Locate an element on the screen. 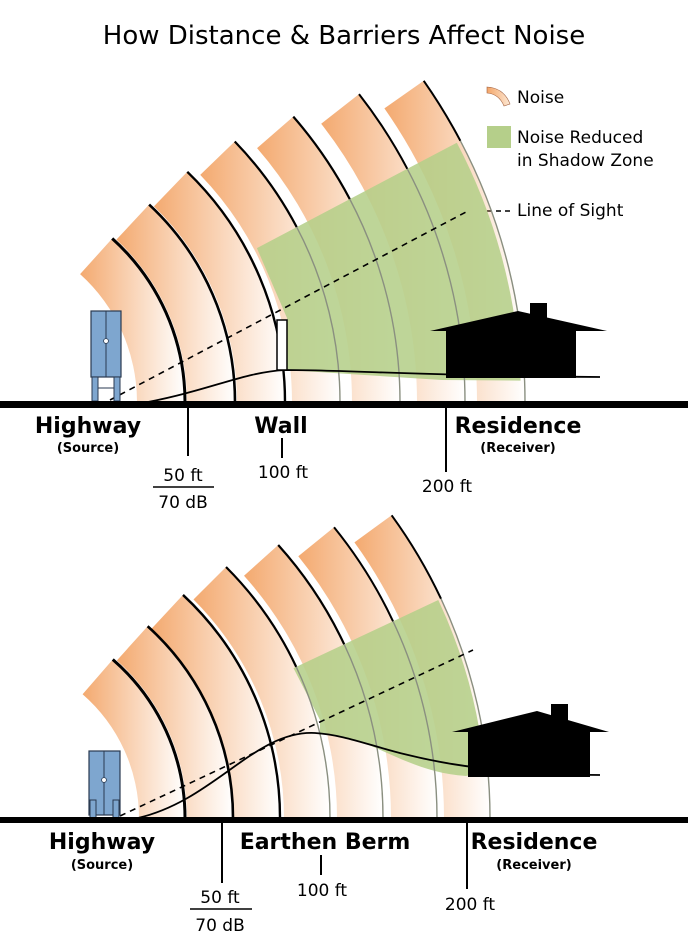 Image resolution: width=688 pixels, height=948 pixels. legend-line-of-sight-label: Line of Sight is located at coordinates (570, 211).